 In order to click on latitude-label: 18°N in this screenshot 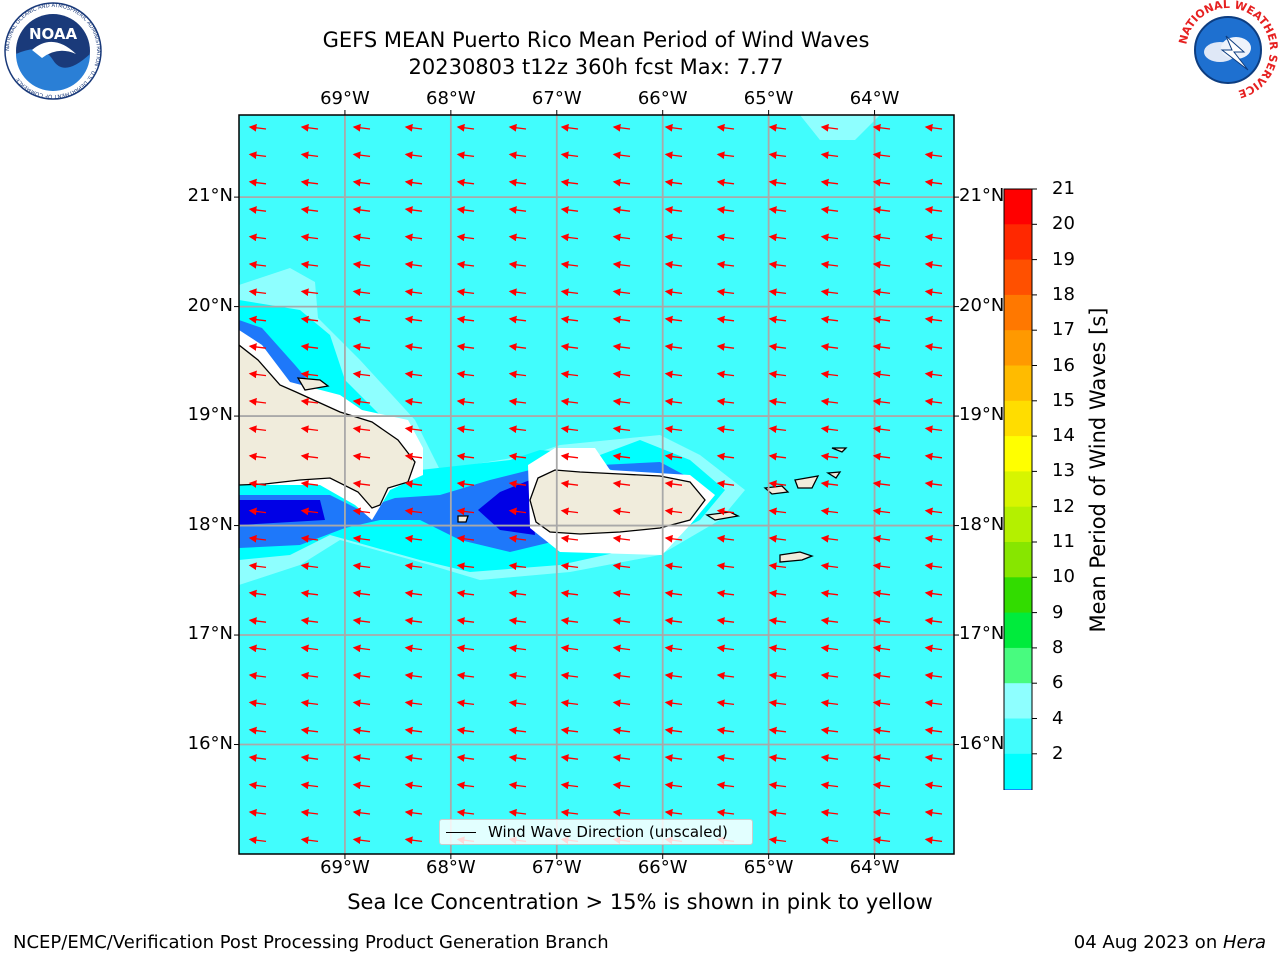, I will do `click(210, 524)`.